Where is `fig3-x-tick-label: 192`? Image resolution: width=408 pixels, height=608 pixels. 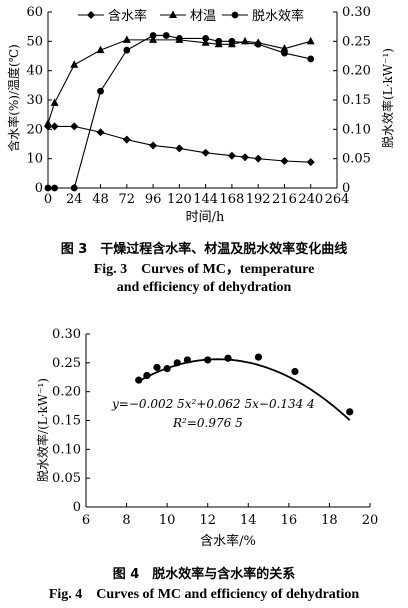
fig3-x-tick-label: 192 is located at coordinates (258, 199).